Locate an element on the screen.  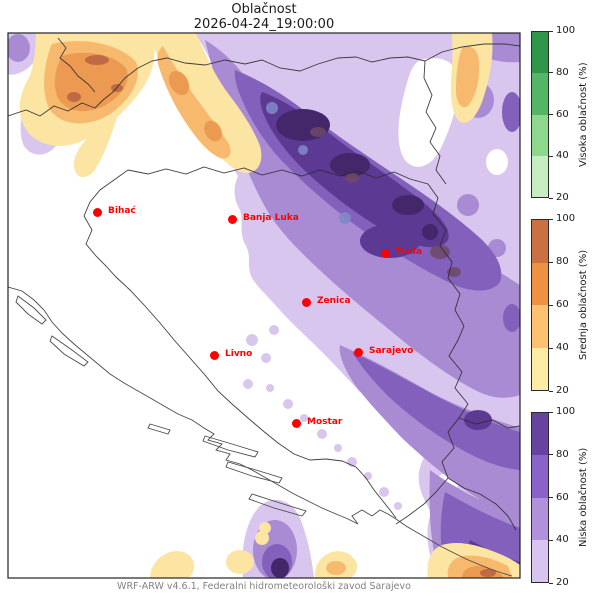
city-label-sarajevo: Sarajevo is located at coordinates (391, 351).